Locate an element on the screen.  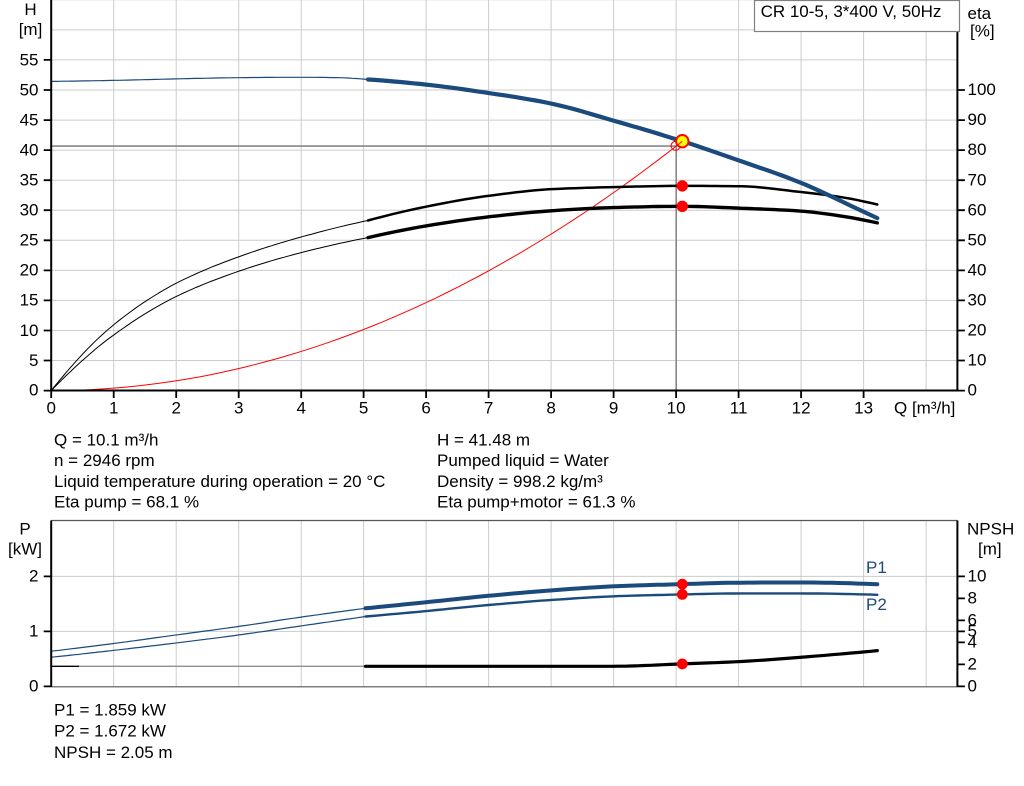
svg-text: 70 is located at coordinates (977, 179).